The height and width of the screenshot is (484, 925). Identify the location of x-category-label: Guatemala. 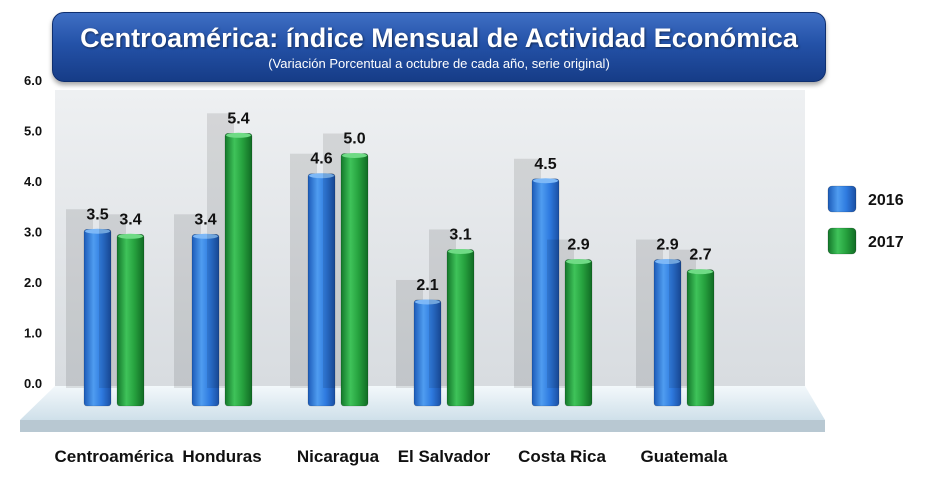
(684, 456).